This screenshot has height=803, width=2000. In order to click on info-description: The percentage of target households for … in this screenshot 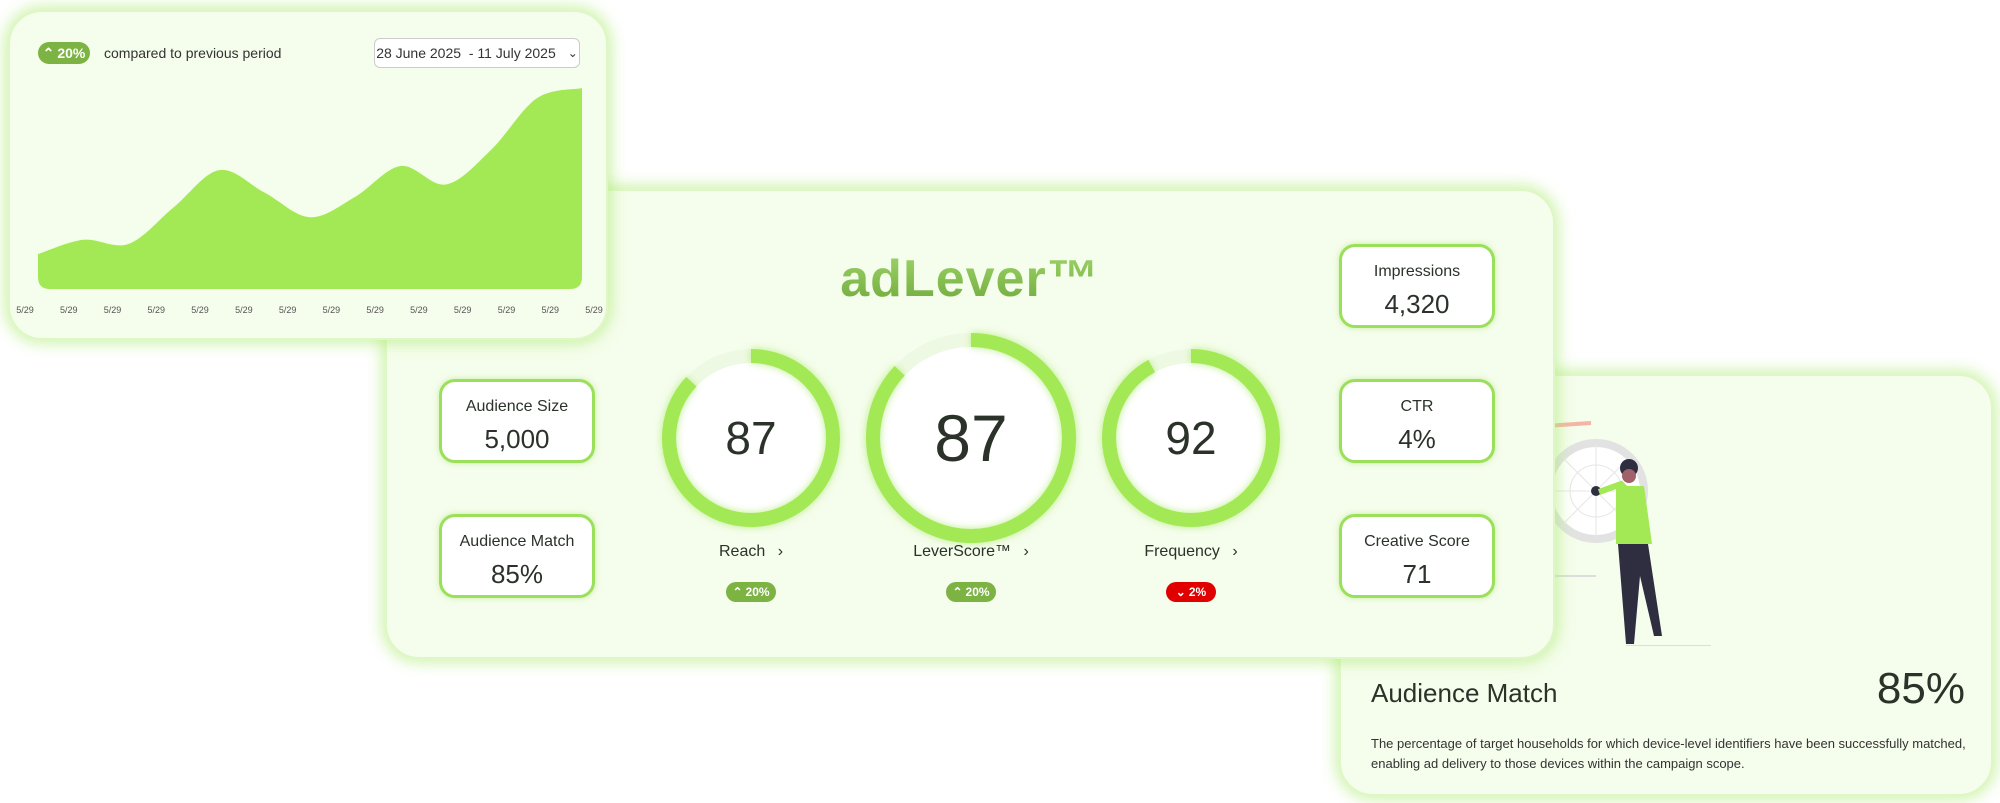, I will do `click(1668, 753)`.